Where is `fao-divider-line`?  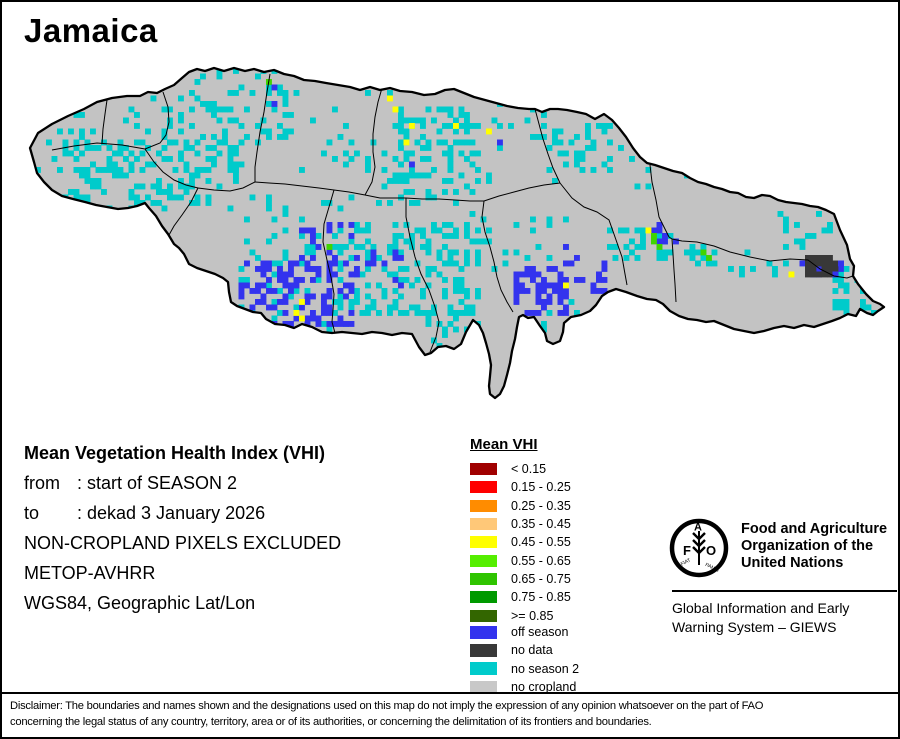 fao-divider-line is located at coordinates (784, 591).